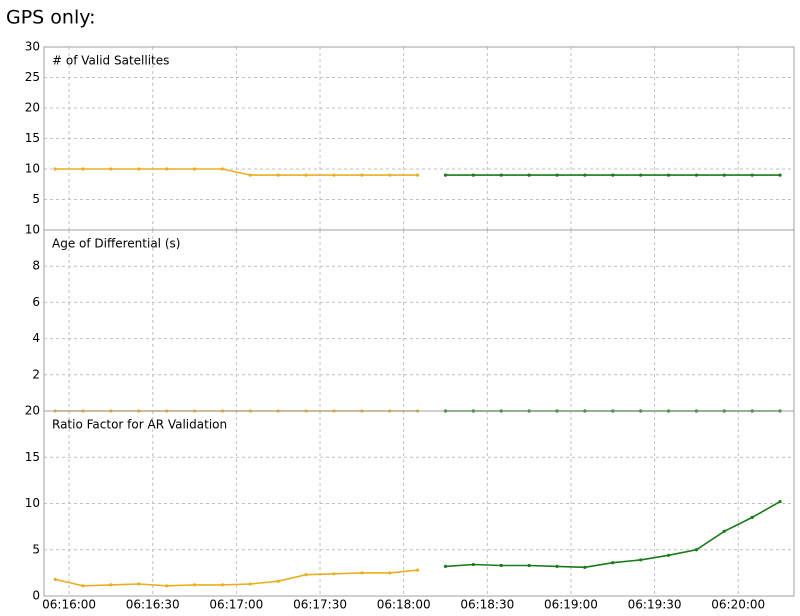  Describe the element at coordinates (51, 18) in the screenshot. I see `page-title: GPS only:` at that location.